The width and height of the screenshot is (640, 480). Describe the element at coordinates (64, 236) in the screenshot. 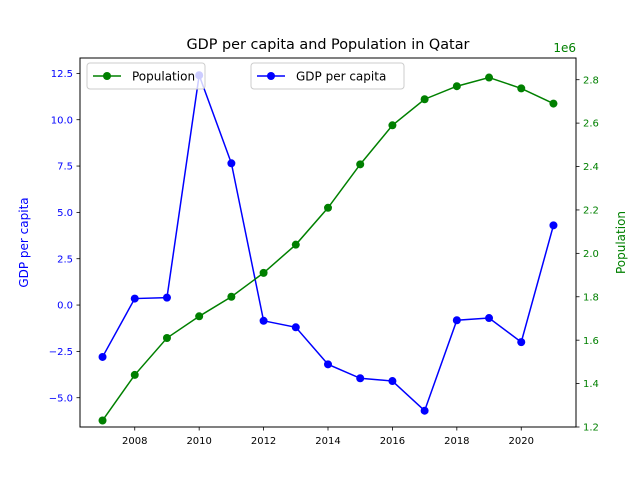

I see `left-y-axis: −5.0 −2.5 0.0 2.5 5.0 7.5 10.0 12.5` at that location.